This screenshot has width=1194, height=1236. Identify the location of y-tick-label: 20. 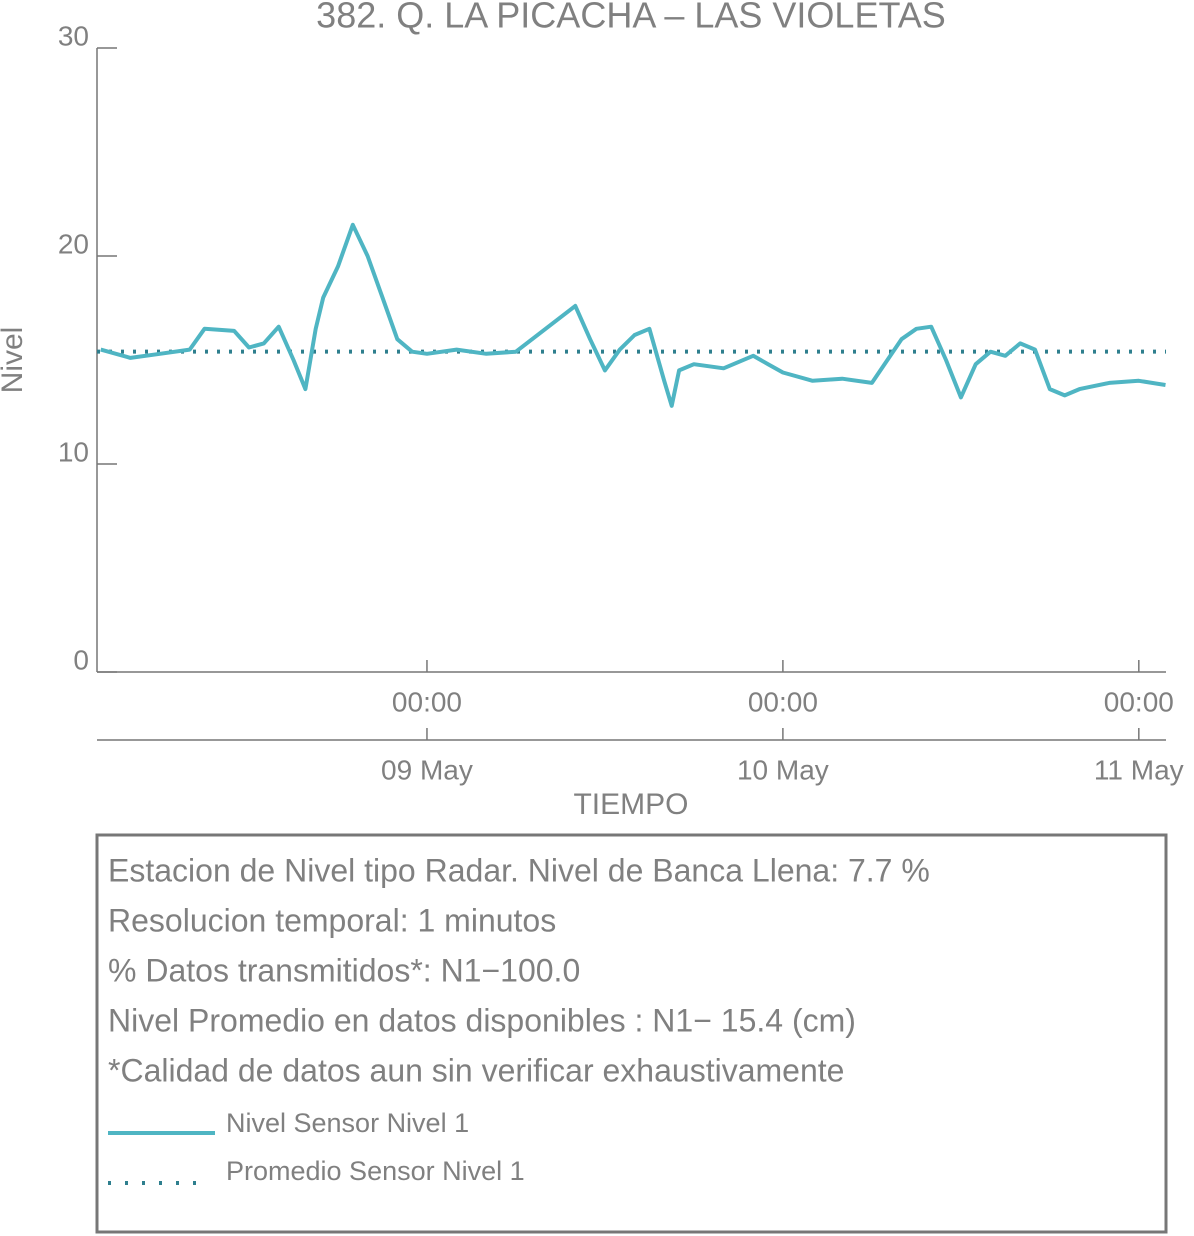
(73, 243).